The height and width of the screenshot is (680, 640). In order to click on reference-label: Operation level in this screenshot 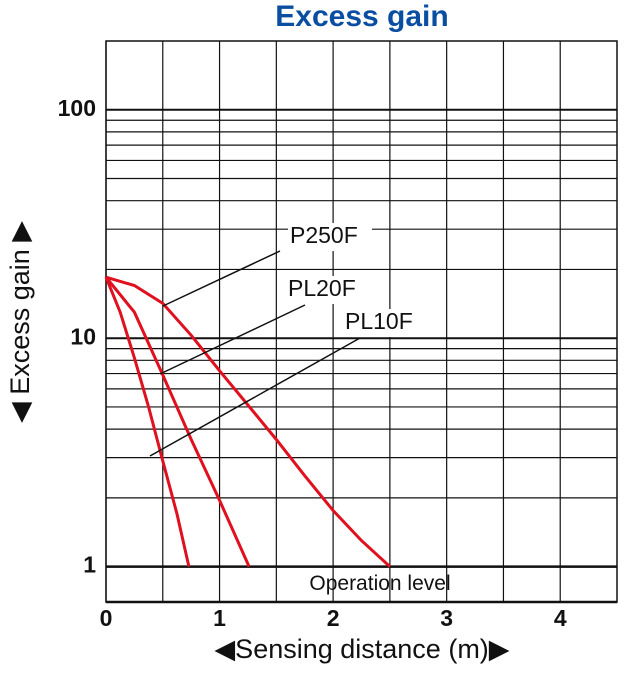, I will do `click(379, 583)`.